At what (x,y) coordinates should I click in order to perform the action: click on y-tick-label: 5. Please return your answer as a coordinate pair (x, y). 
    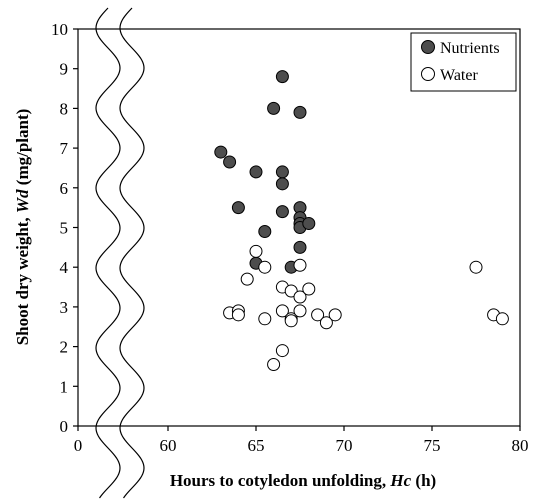
    Looking at the image, I should click on (64, 228).